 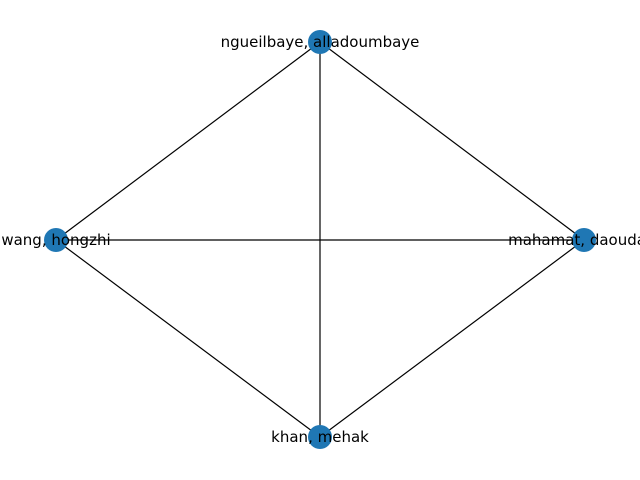 I want to click on node-label-n0: ngueilbaye, alladoumbaye, so click(x=320, y=42).